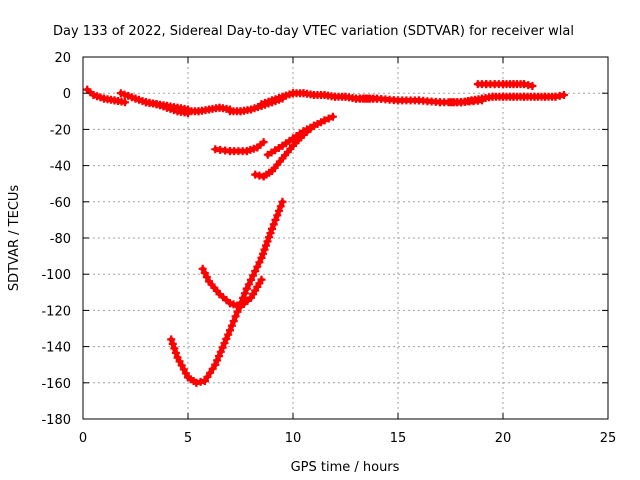 This screenshot has width=640, height=480. I want to click on y-tick-label: 20, so click(62, 58).